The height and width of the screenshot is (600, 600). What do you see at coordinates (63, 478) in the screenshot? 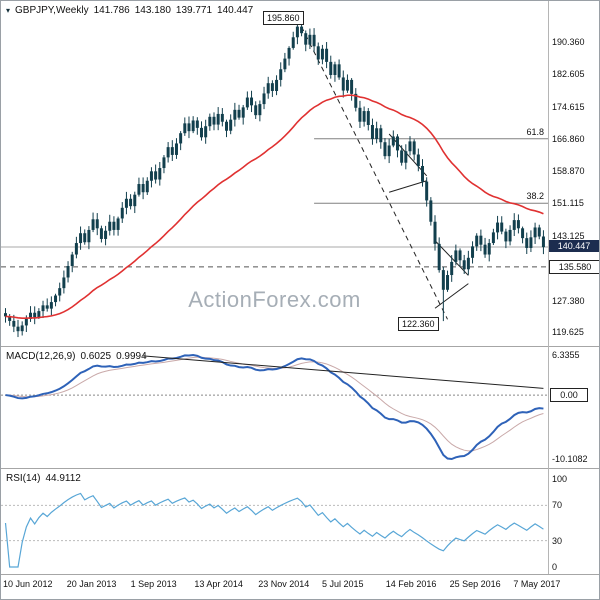
I see `rsi-value: 44.9112` at bounding box center [63, 478].